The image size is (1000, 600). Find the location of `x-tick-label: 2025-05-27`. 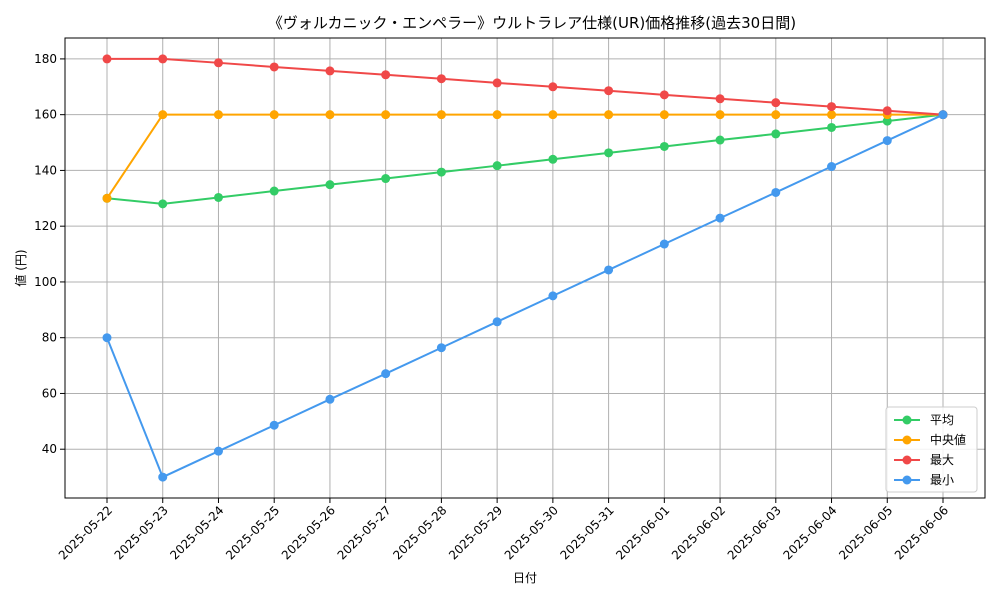

x-tick-label: 2025-05-27 is located at coordinates (364, 532).